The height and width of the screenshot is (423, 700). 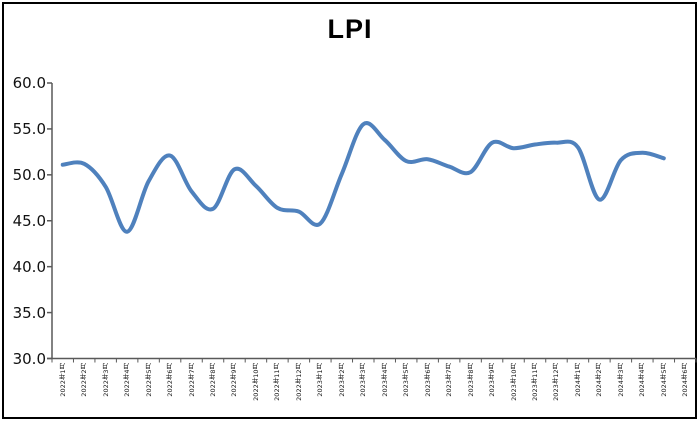 What do you see at coordinates (84, 380) in the screenshot?
I see `x-axis-label: 2022年2月` at bounding box center [84, 380].